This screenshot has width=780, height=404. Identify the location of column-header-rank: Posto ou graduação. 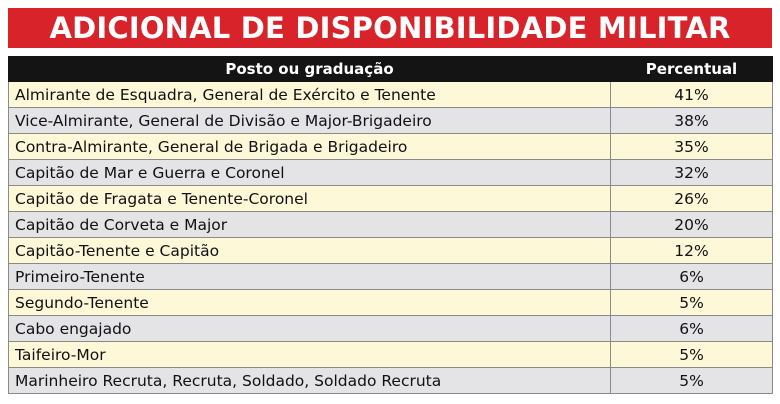
(309, 69).